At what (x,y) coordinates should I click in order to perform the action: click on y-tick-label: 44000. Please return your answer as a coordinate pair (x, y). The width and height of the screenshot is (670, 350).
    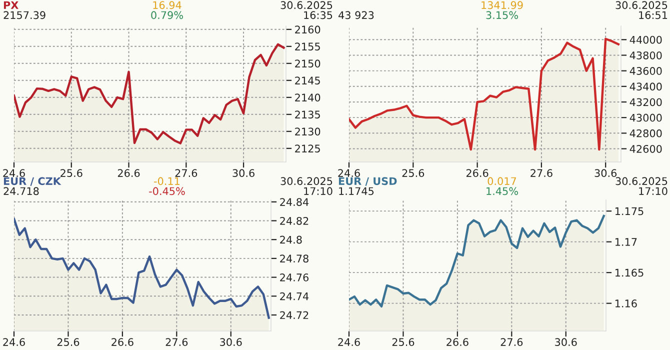
    Looking at the image, I should click on (646, 40).